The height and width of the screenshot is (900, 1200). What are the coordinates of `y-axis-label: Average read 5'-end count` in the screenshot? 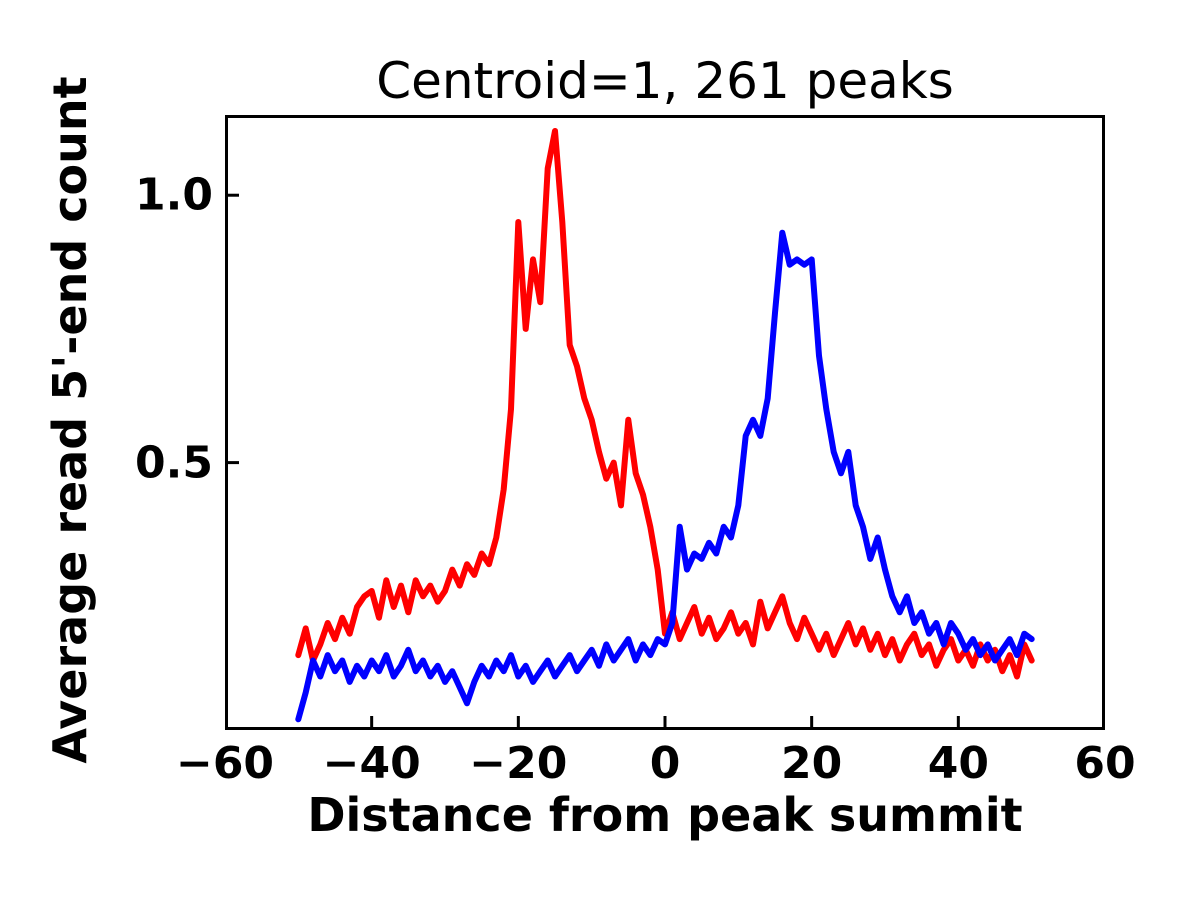 It's located at (70, 420).